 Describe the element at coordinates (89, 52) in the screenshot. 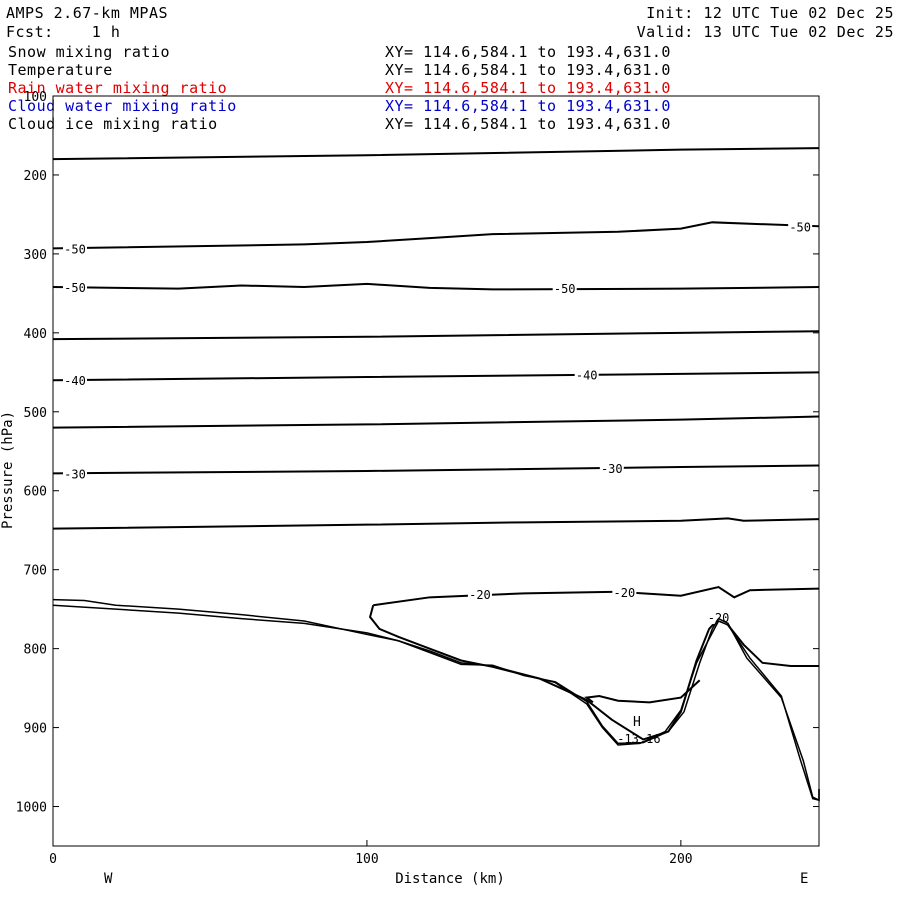

I see `legend-entry-snow: Snow mixing ratio` at that location.